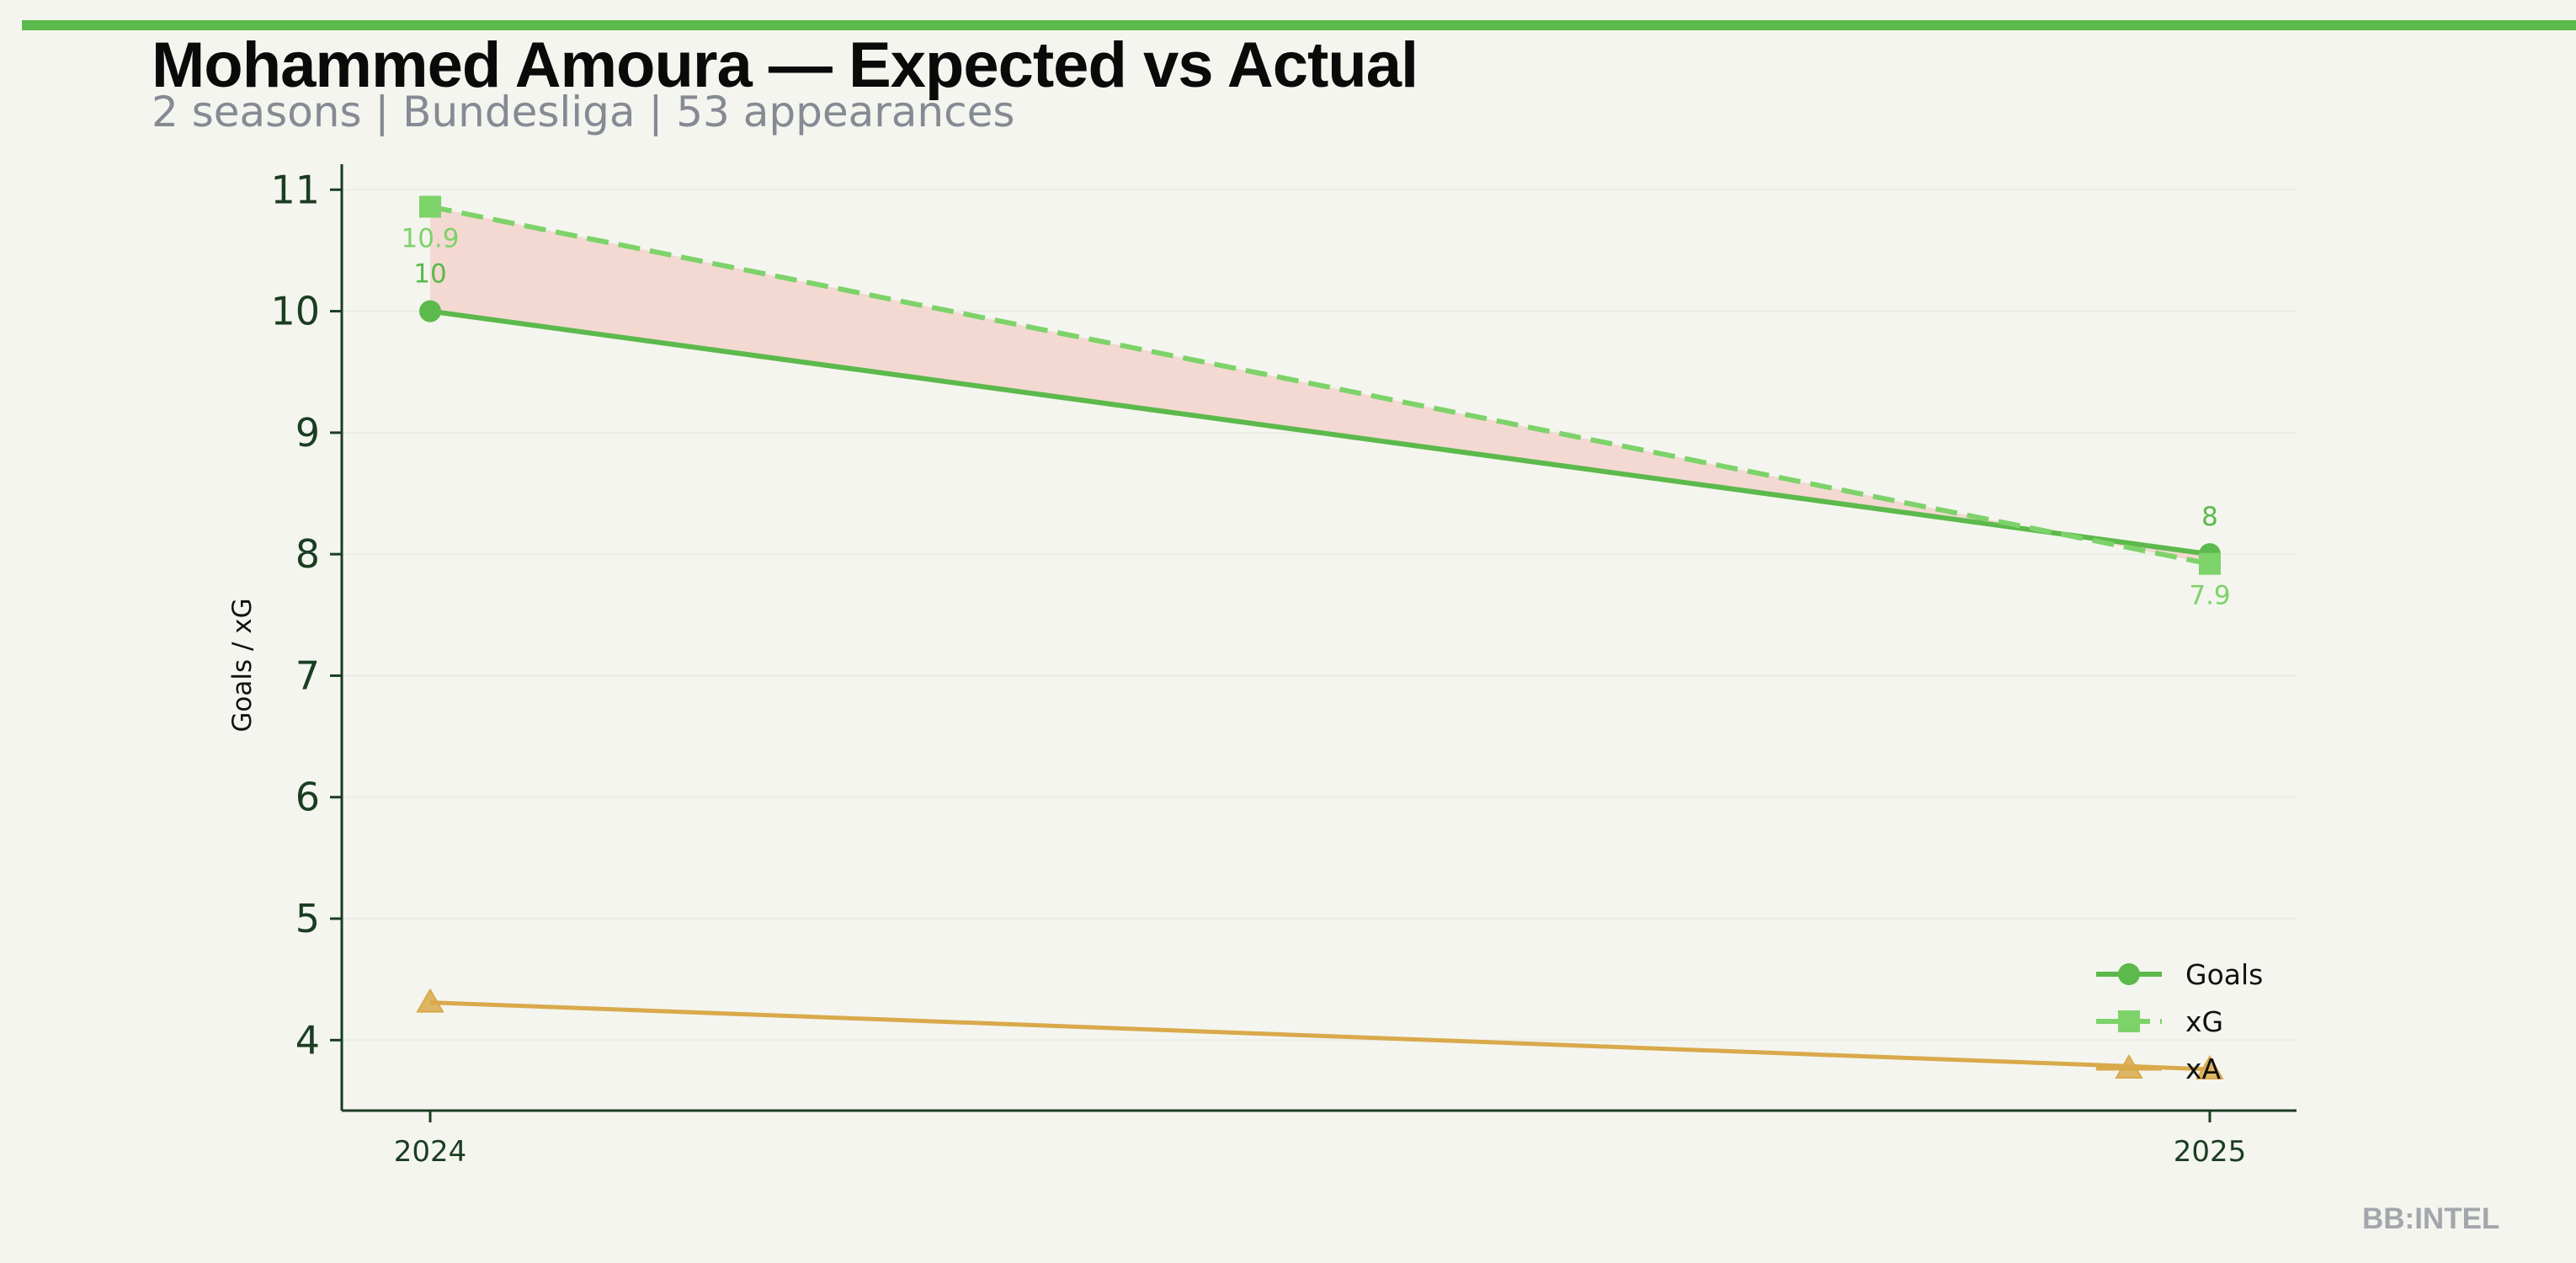 Image resolution: width=2576 pixels, height=1263 pixels. Describe the element at coordinates (2129, 1066) in the screenshot. I see `legend-marker-xa` at that location.